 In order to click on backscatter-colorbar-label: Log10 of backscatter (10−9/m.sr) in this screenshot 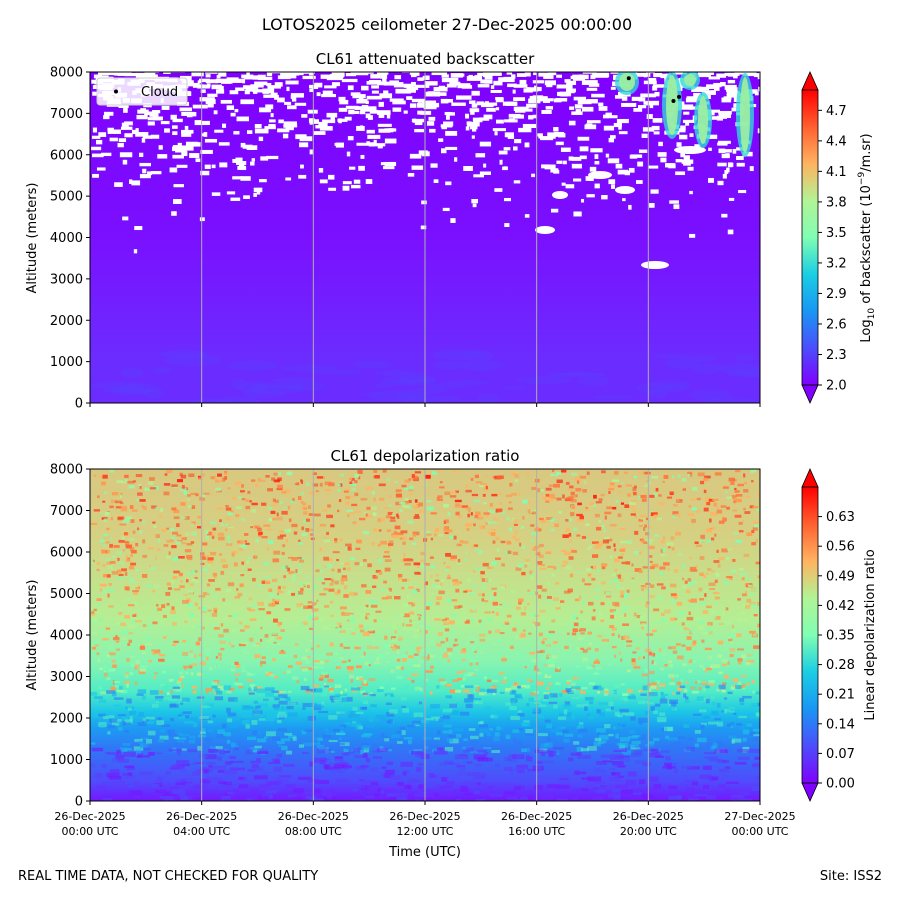, I will do `click(867, 237)`.